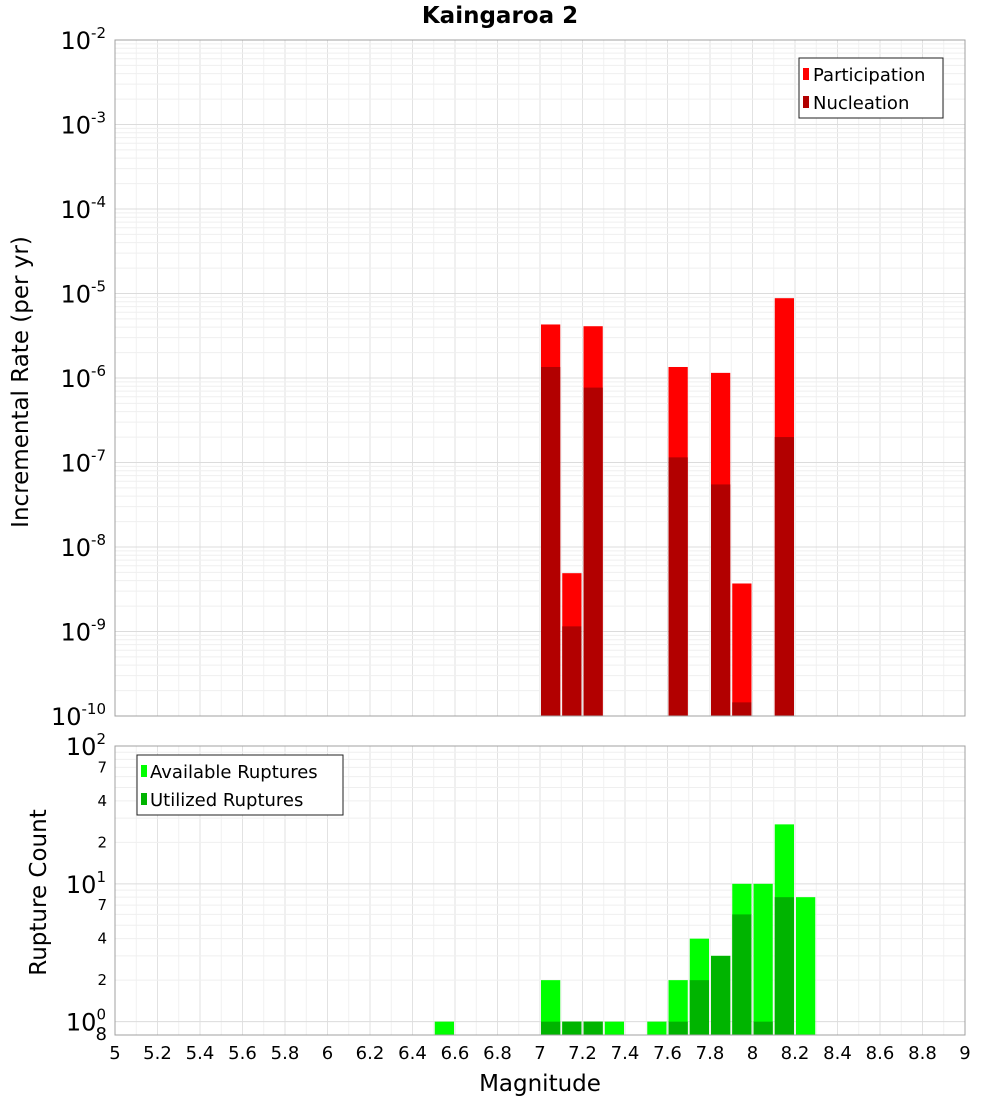  I want to click on y-tick-label: 10⁻⁶, so click(83, 377).